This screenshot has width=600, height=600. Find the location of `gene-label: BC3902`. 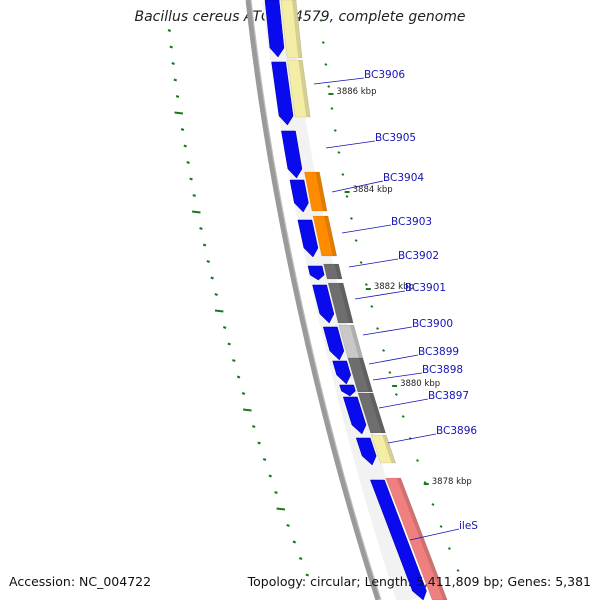

gene-label: BC3902 is located at coordinates (418, 256).